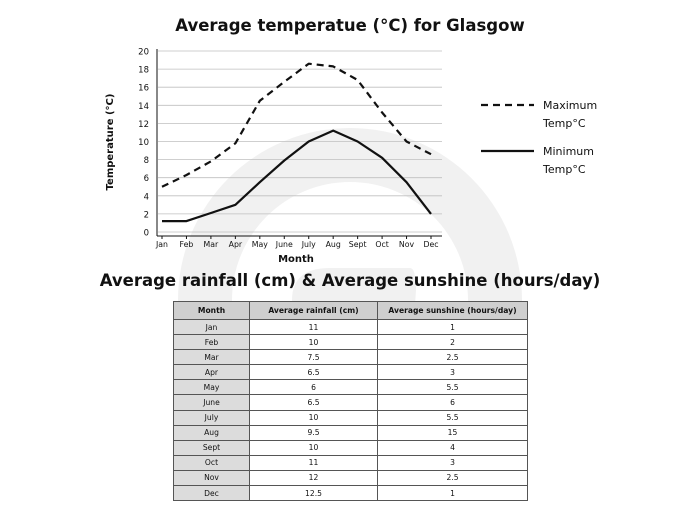 This screenshot has width=700, height=531. I want to click on table-row: Mar 7.5 2.5, so click(350, 357).